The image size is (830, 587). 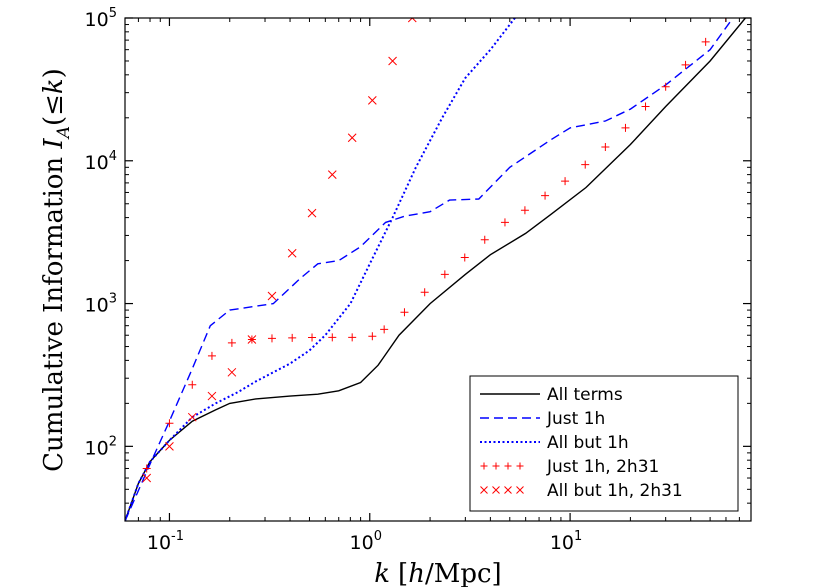 I want to click on legend-label-just-1h-2h31: Just 1h, 2h31, so click(x=602, y=467).